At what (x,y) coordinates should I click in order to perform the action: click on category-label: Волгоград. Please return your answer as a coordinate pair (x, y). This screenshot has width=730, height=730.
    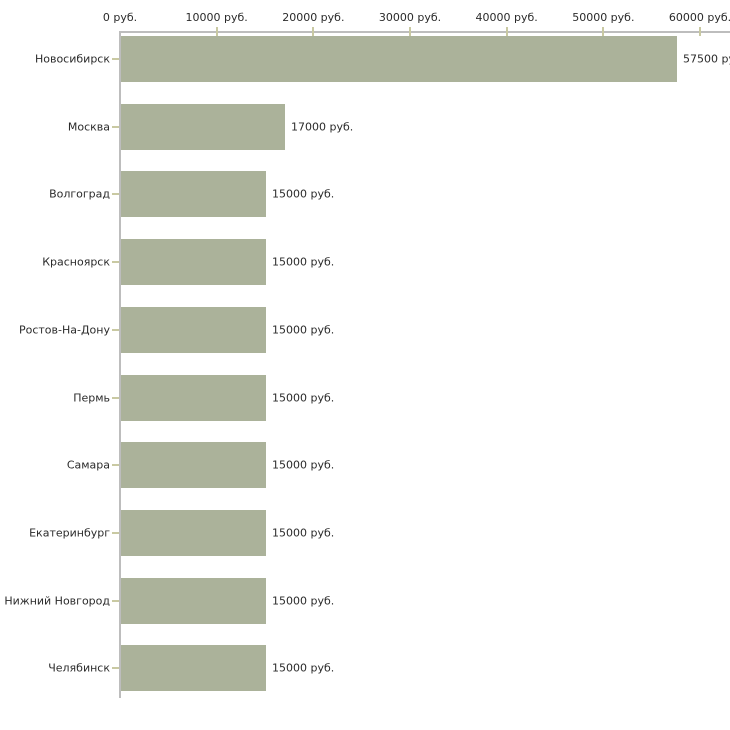
    Looking at the image, I should click on (79, 194).